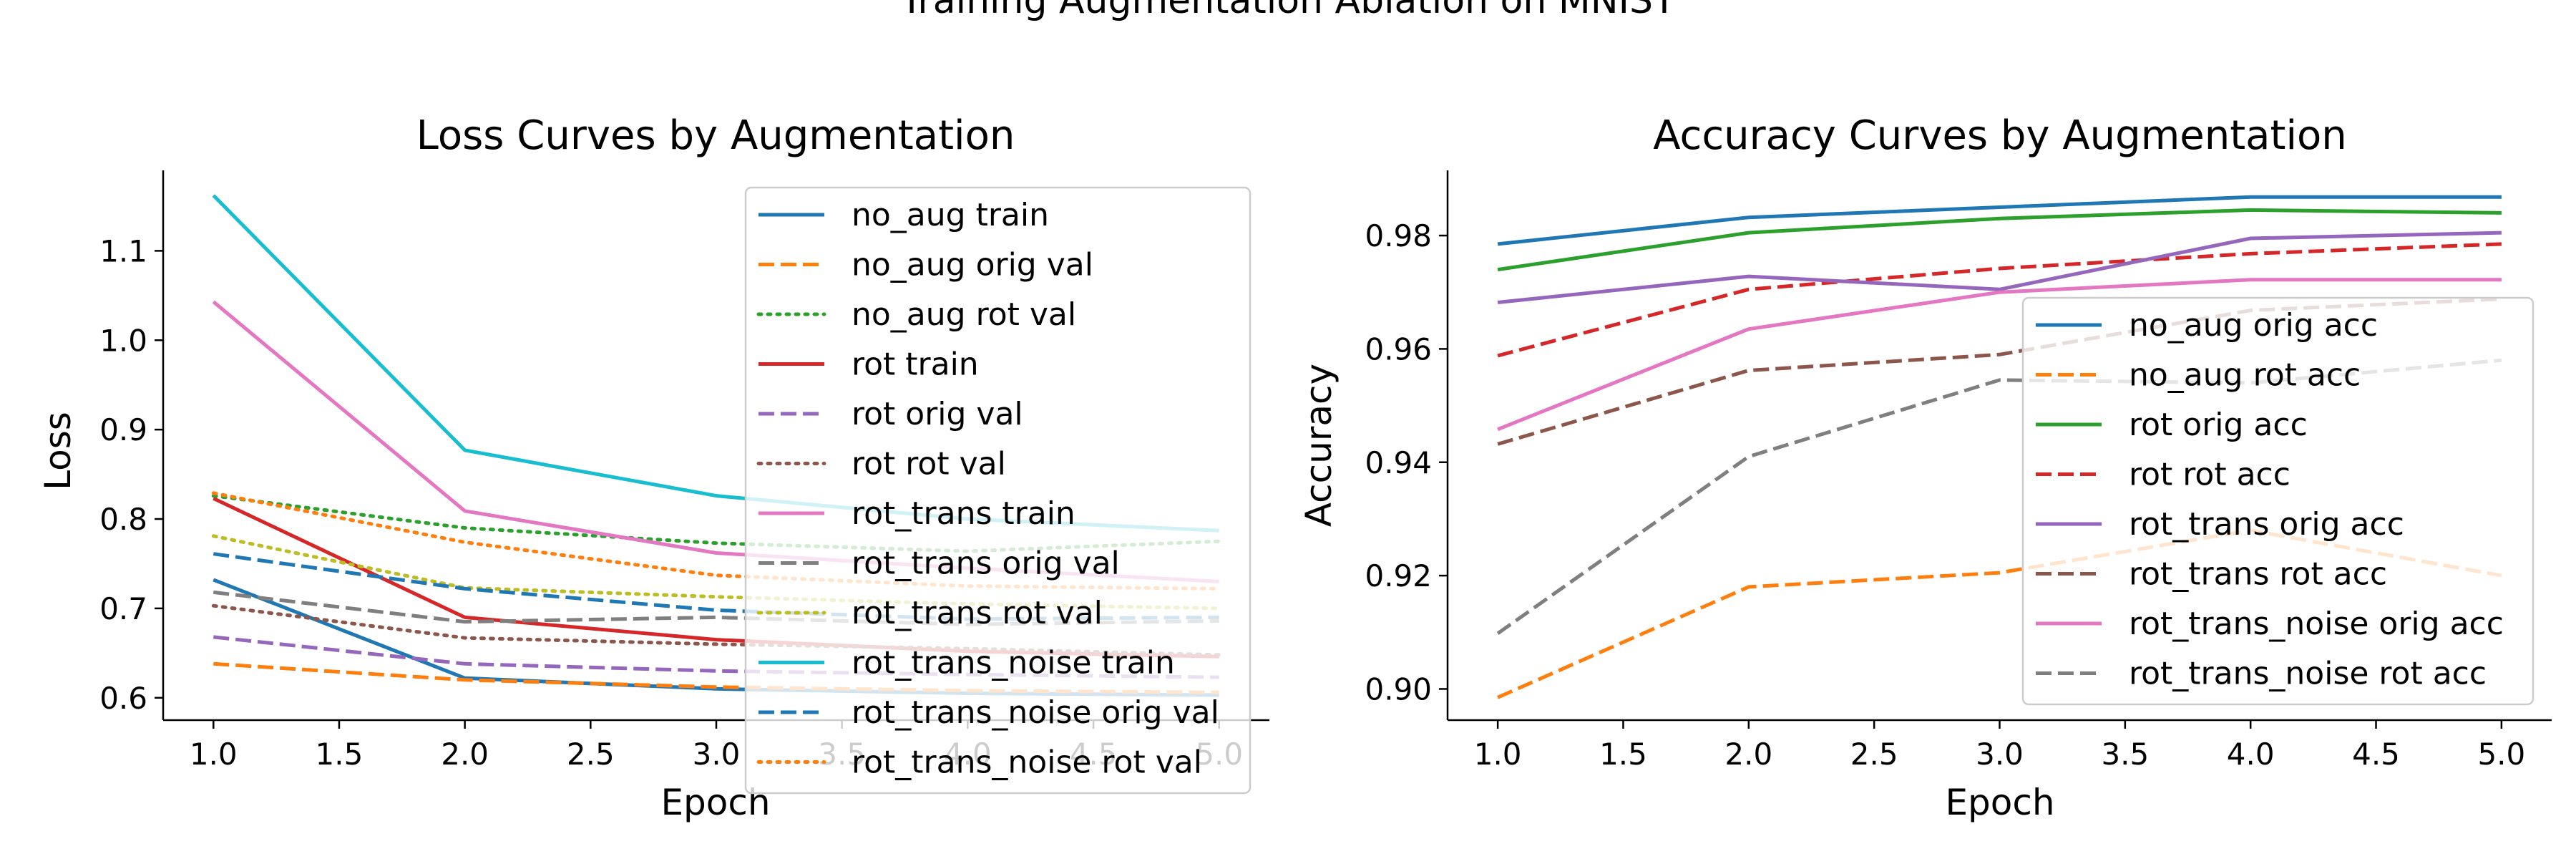 This screenshot has width=2576, height=859. What do you see at coordinates (2245, 375) in the screenshot?
I see `accuracy-chart-legend-label: no_aug rot acc` at bounding box center [2245, 375].